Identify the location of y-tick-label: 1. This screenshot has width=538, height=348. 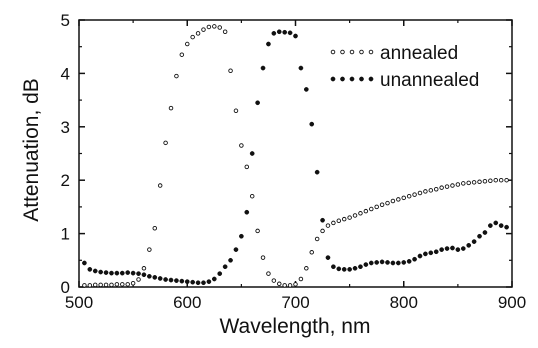
(65, 234).